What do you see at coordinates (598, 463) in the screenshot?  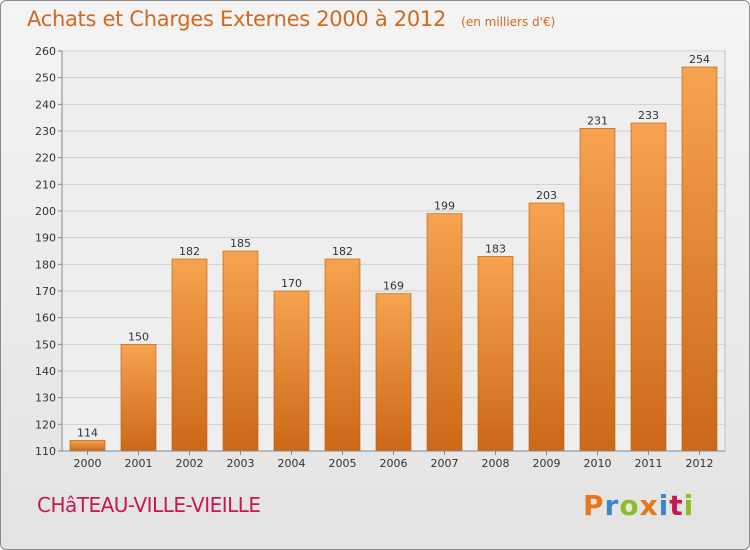 I see `x-tick-label: 2010` at bounding box center [598, 463].